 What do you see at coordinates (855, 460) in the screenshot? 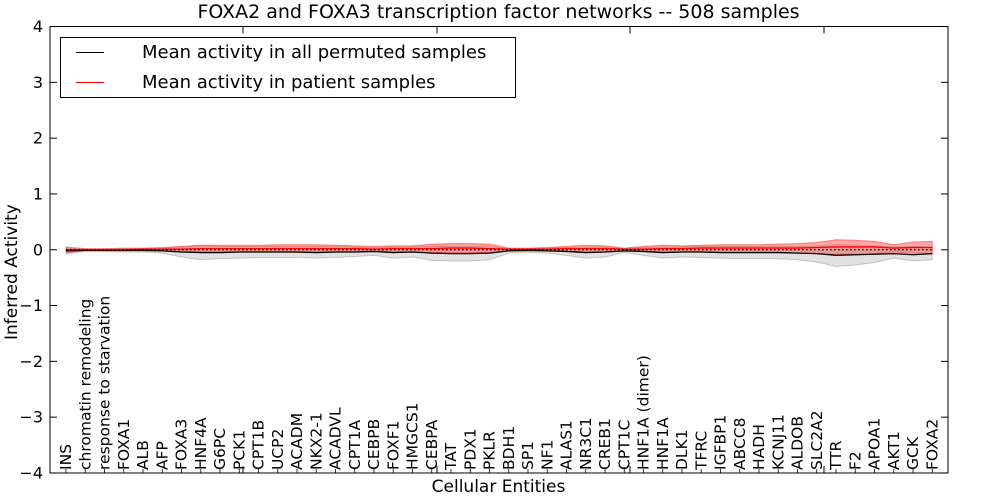
I see `x-tick-label: F2` at bounding box center [855, 460].